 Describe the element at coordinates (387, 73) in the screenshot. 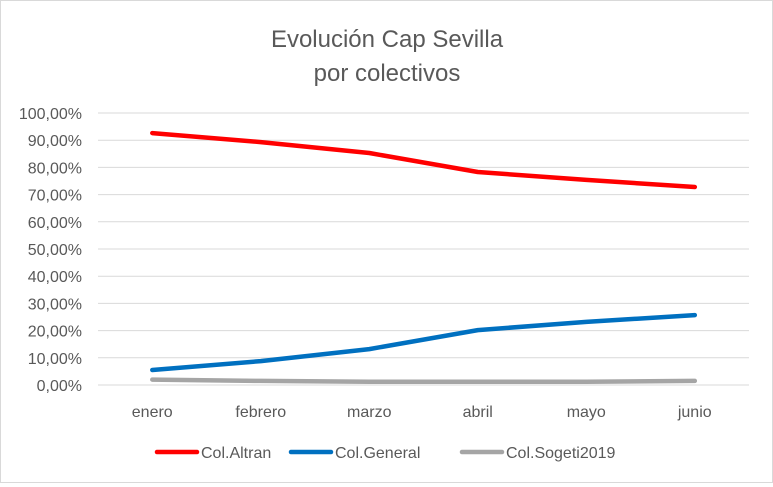

I see `chart-title-line2: por colectivos` at that location.